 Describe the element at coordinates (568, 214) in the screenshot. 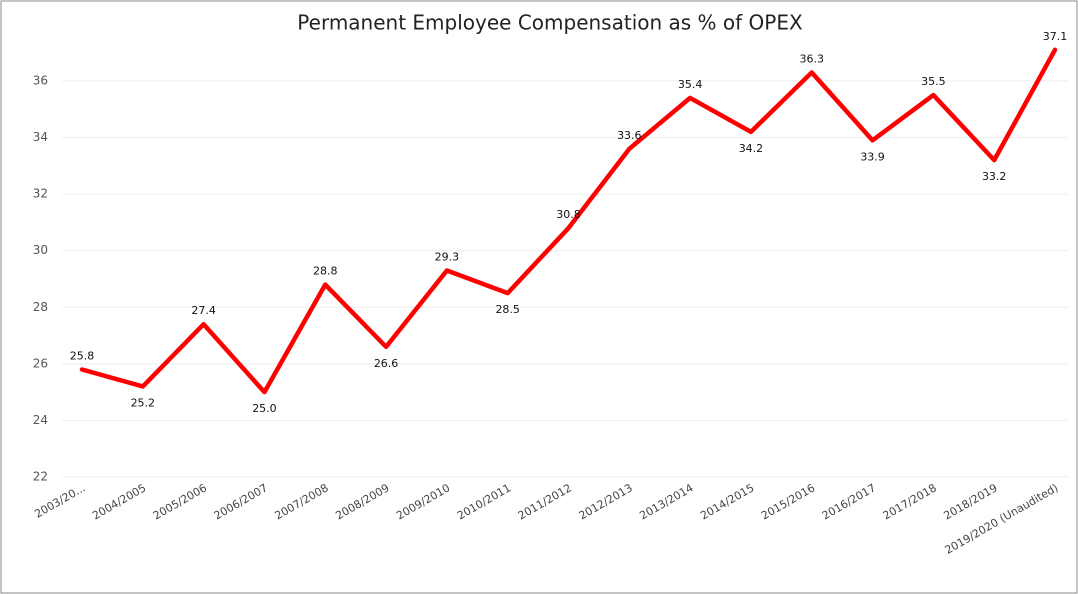

I see `data-label: 30.8` at that location.